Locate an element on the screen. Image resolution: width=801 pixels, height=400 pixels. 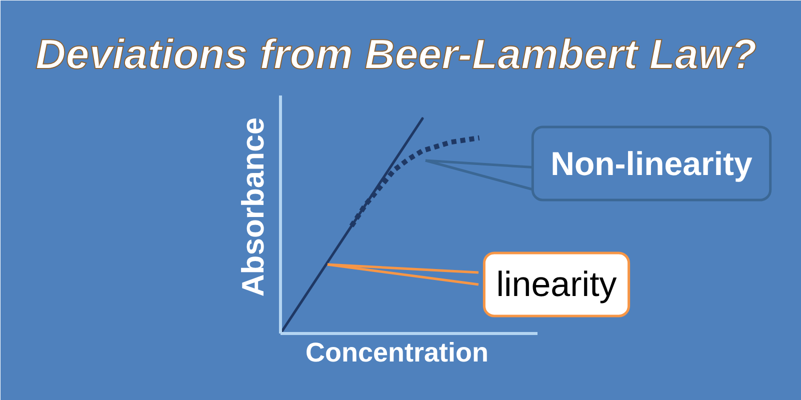
y-axis-title: Absorbance is located at coordinates (253, 207).